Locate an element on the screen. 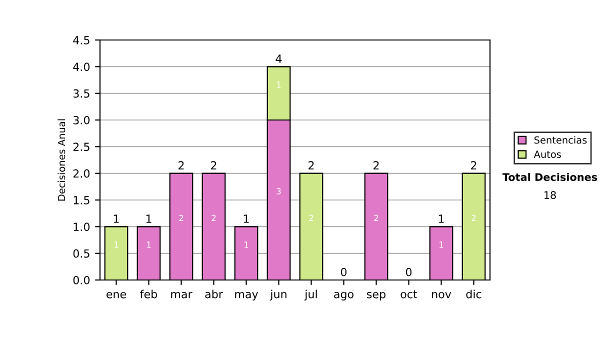 This screenshot has width=600, height=340. legend-label: Autos is located at coordinates (547, 154).